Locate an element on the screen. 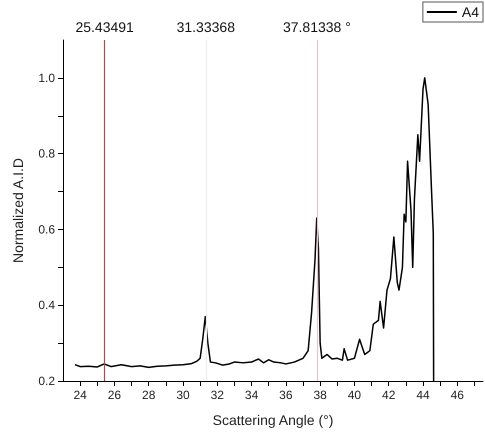 Image resolution: width=485 pixels, height=441 pixels. ref-line-label: 31.33368 is located at coordinates (206, 27).